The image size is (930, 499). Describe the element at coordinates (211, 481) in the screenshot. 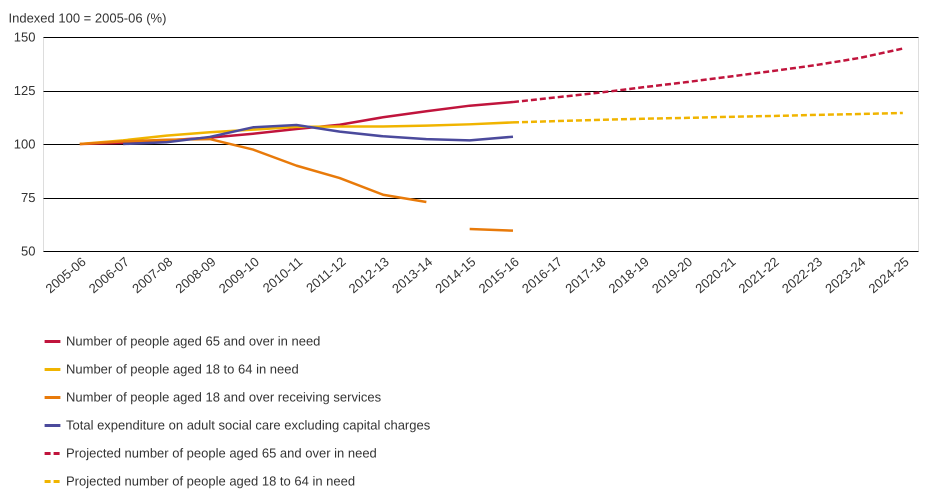

I see `legend-label: Projected number of people aged 18 to 64 in need` at that location.